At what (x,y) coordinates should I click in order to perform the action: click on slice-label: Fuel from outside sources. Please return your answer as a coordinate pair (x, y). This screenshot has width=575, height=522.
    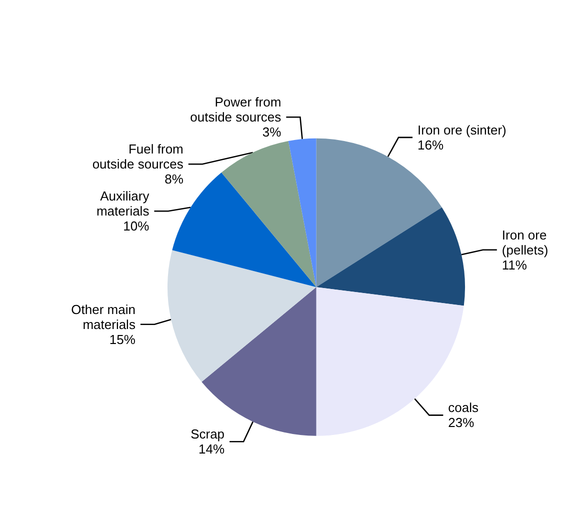
    Looking at the image, I should click on (138, 157).